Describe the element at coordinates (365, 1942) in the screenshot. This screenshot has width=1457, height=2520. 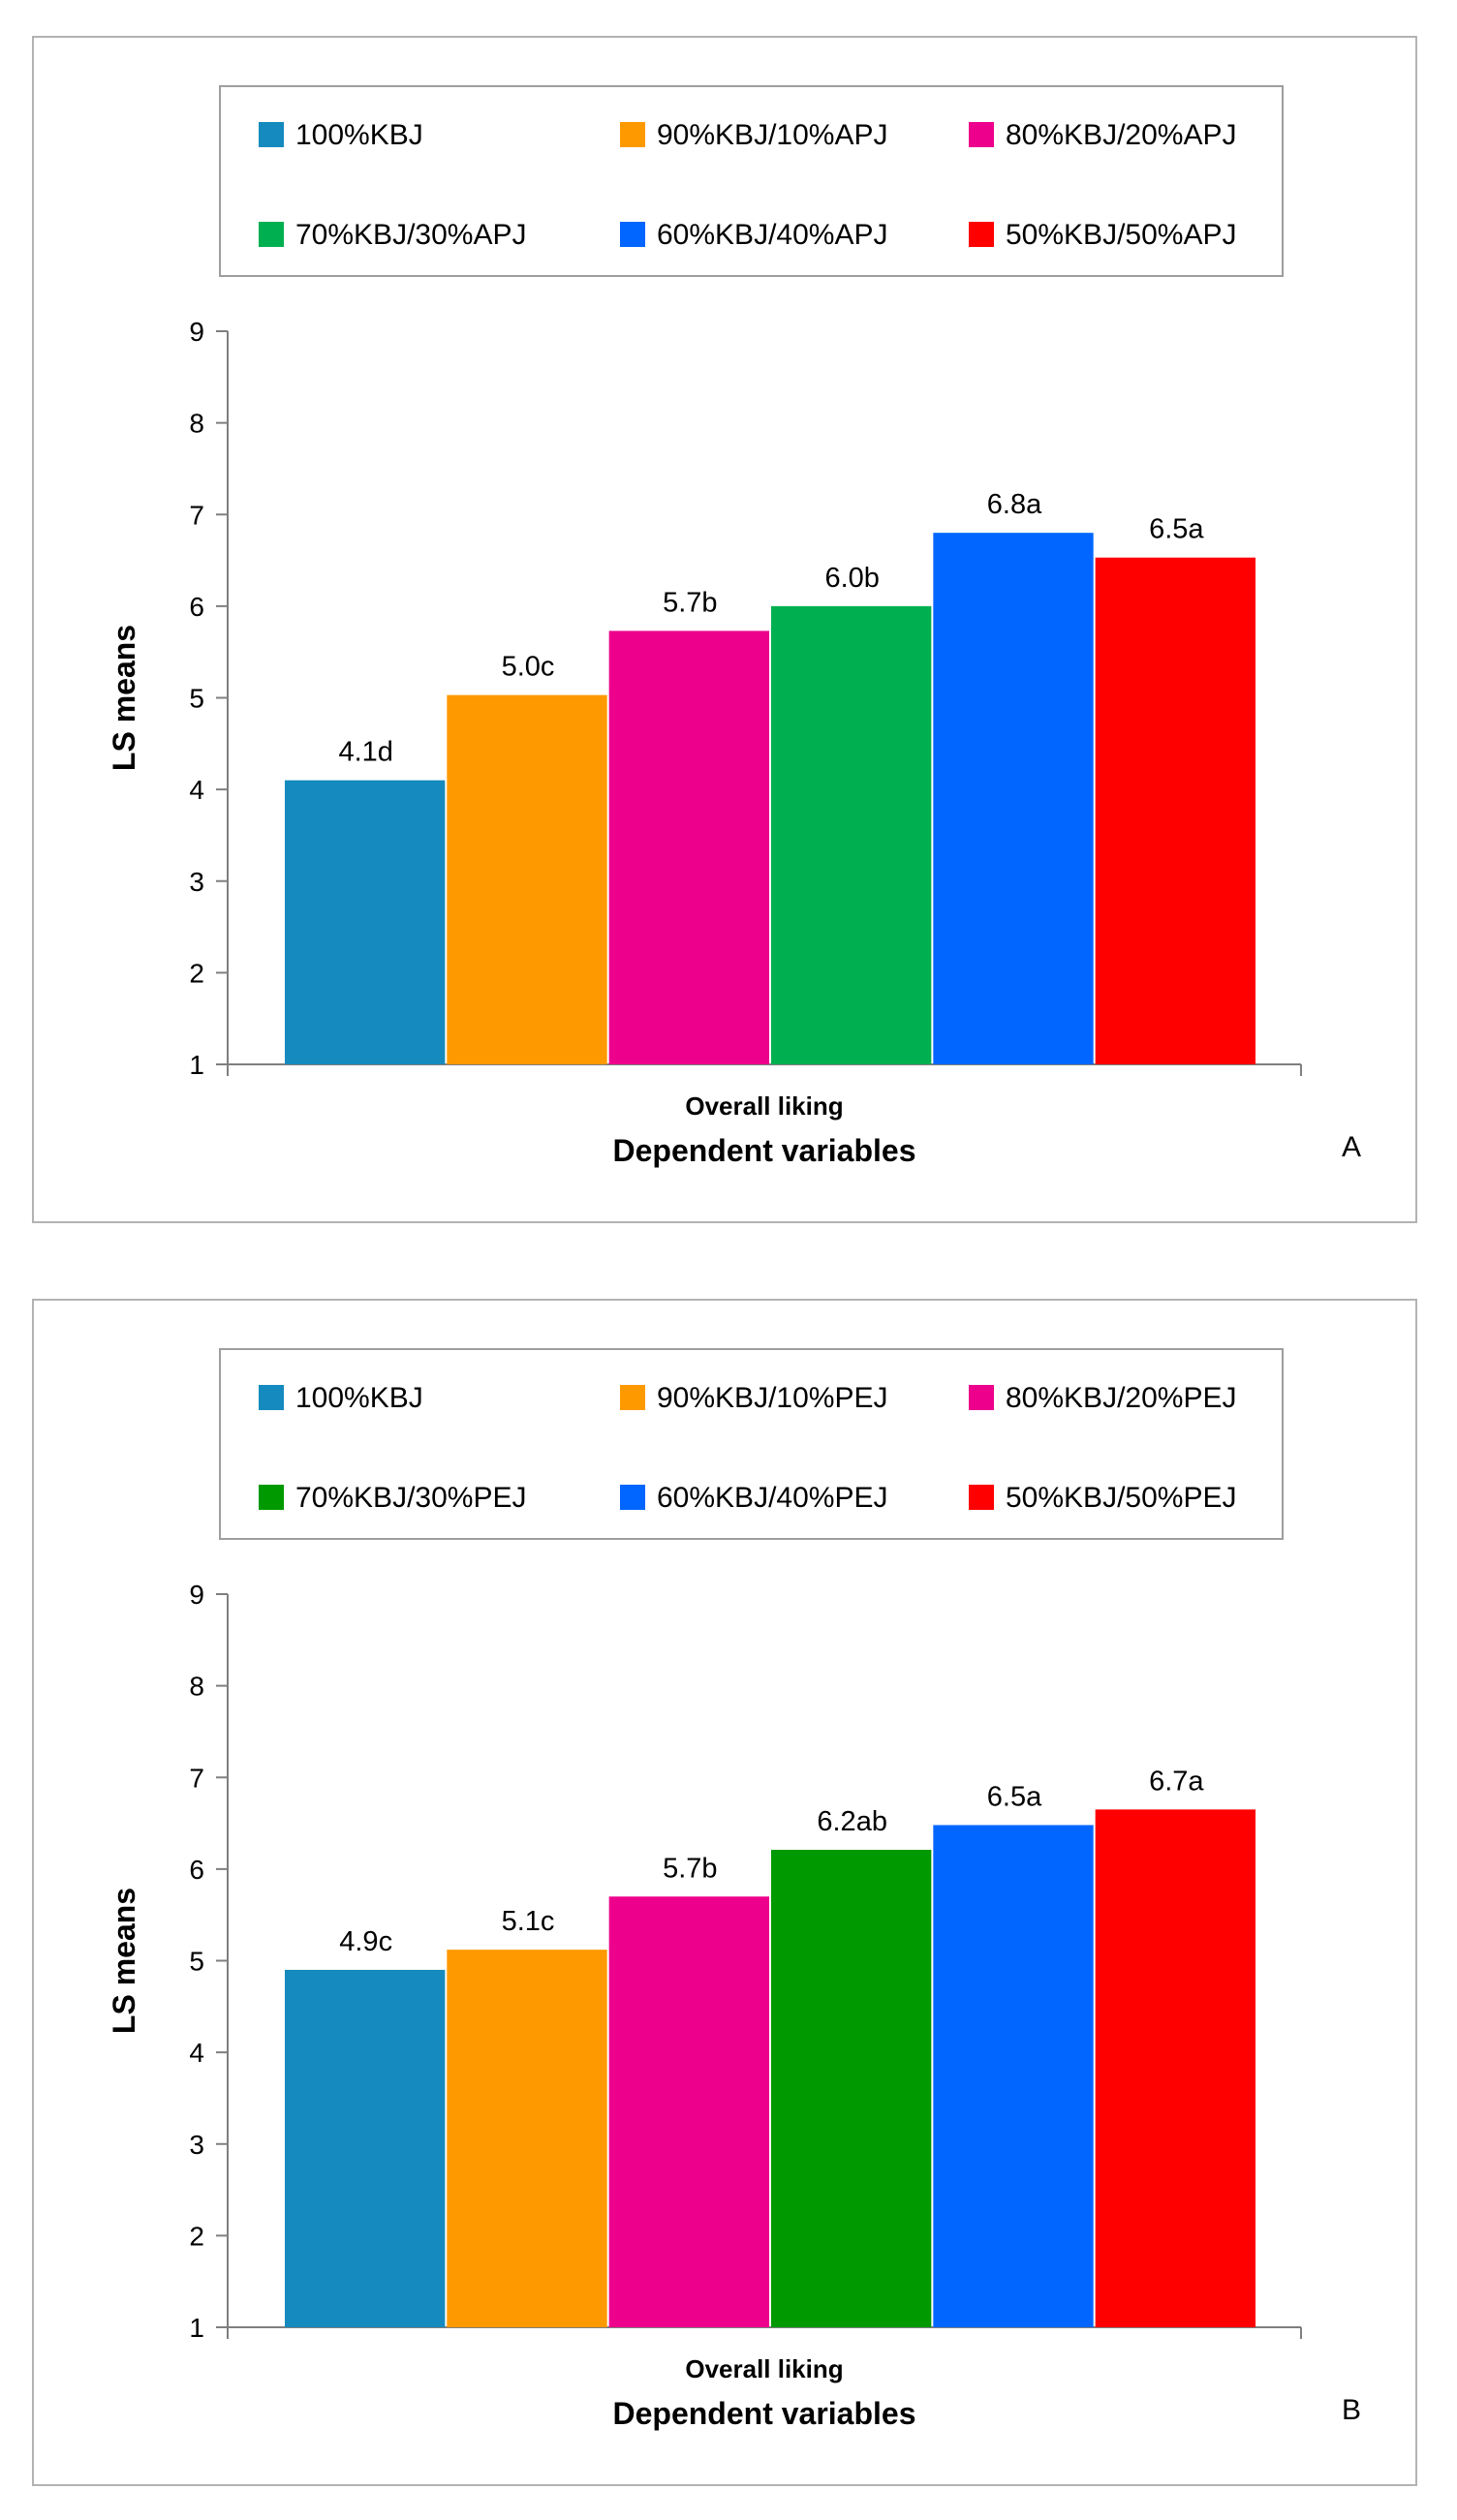
I see `bar-data-label: 4.9c` at that location.